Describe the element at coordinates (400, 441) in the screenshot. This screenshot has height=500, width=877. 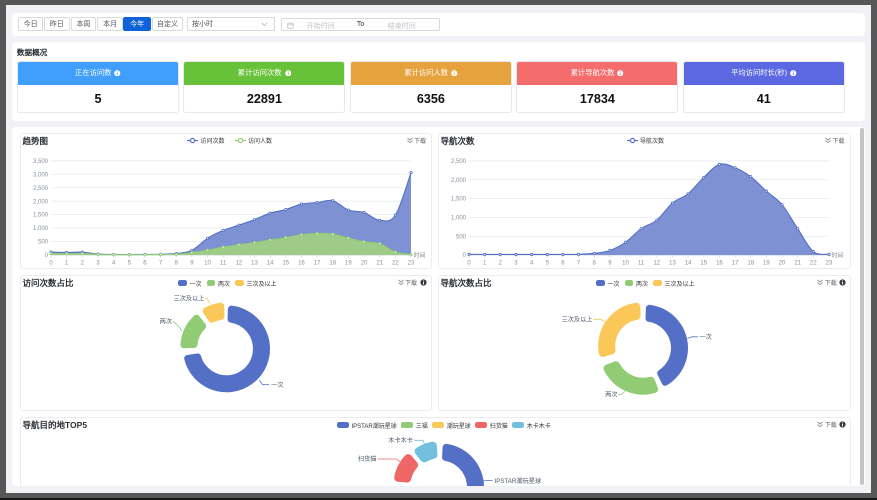
I see `svg-text: 木卡木卡` at that location.